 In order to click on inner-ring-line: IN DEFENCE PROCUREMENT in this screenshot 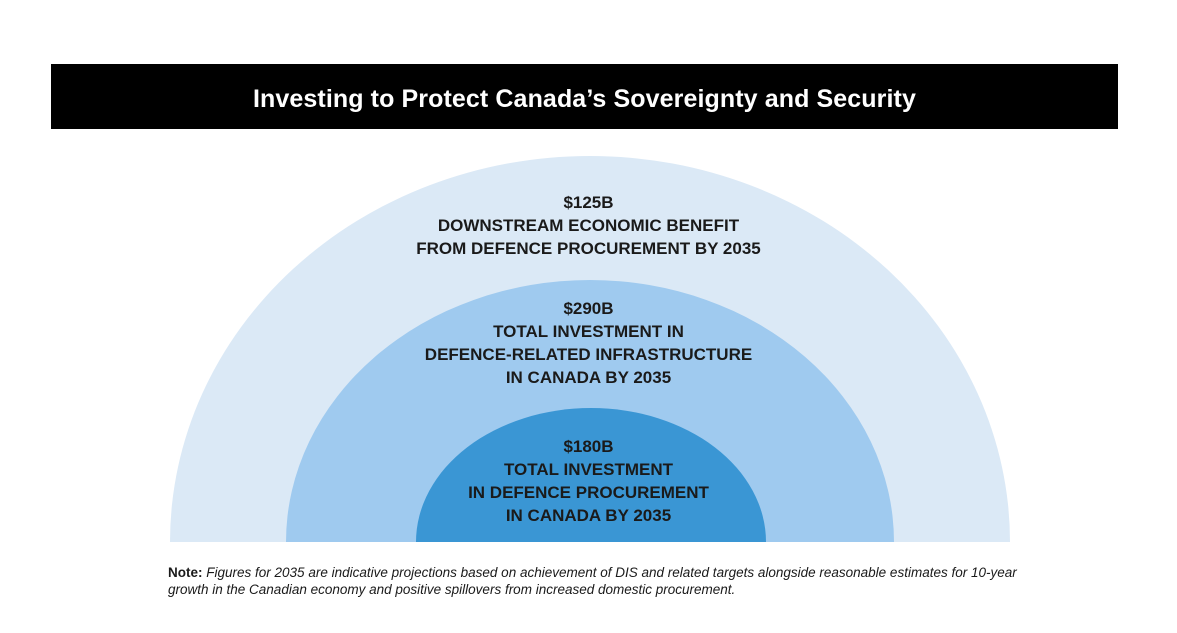, I will do `click(588, 492)`.